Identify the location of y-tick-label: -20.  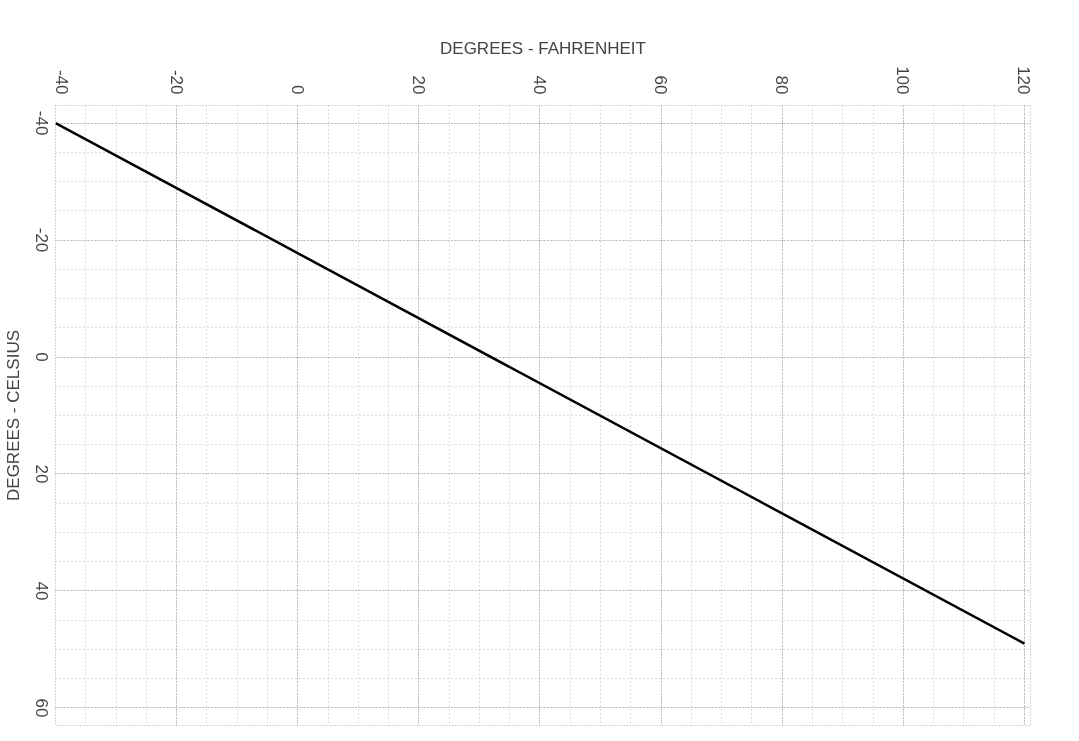
(41, 240).